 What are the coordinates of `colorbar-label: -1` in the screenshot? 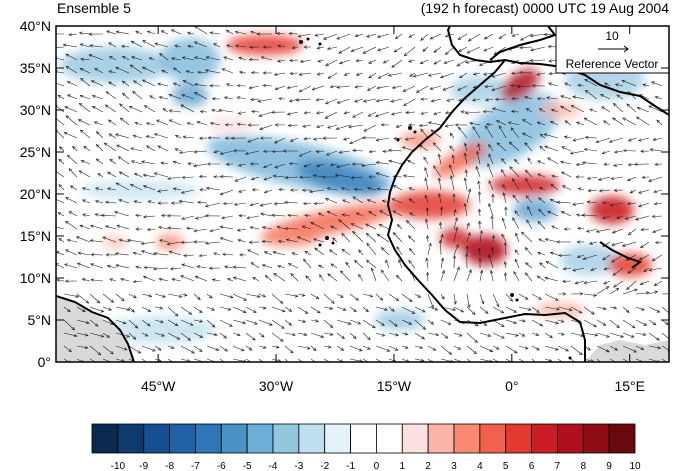 It's located at (350, 466).